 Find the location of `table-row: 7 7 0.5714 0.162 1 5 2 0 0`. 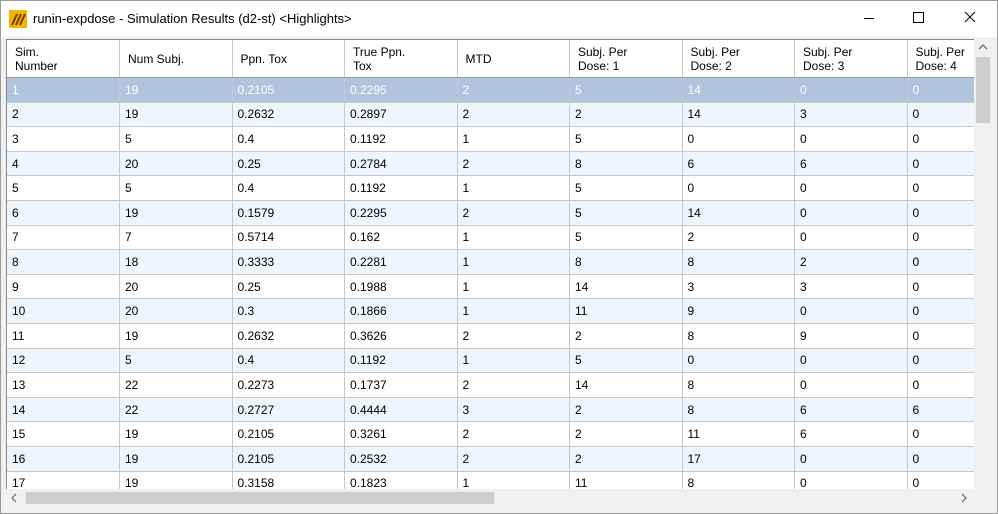

table-row: 7 7 0.5714 0.162 1 5 2 0 0 is located at coordinates (491, 238).